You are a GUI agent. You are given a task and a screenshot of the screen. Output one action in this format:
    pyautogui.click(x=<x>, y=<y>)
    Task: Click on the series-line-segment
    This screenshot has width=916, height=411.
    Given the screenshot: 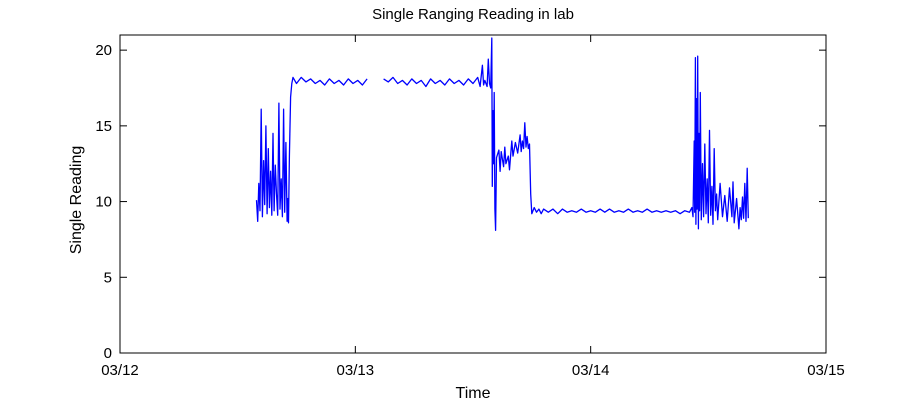 What is the action you would take?
    pyautogui.click(x=311, y=150)
    